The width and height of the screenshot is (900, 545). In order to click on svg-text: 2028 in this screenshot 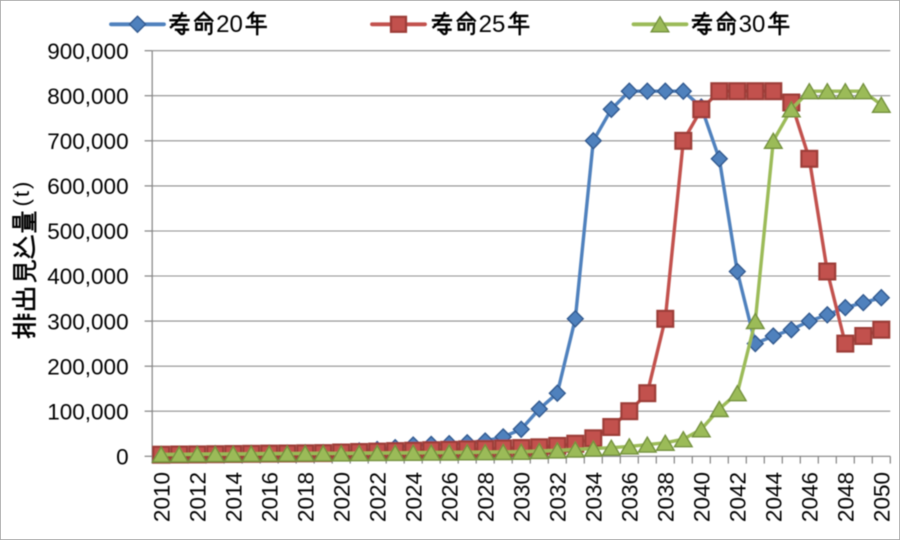, I will do `click(485, 497)`.